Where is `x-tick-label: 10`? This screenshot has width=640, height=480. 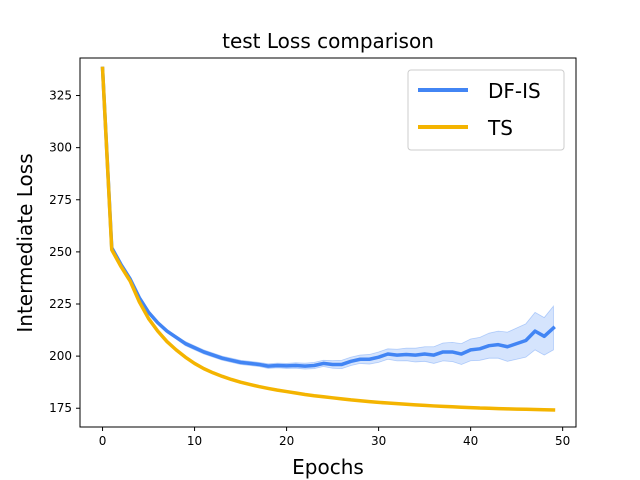
x-tick-label: 10 is located at coordinates (194, 441).